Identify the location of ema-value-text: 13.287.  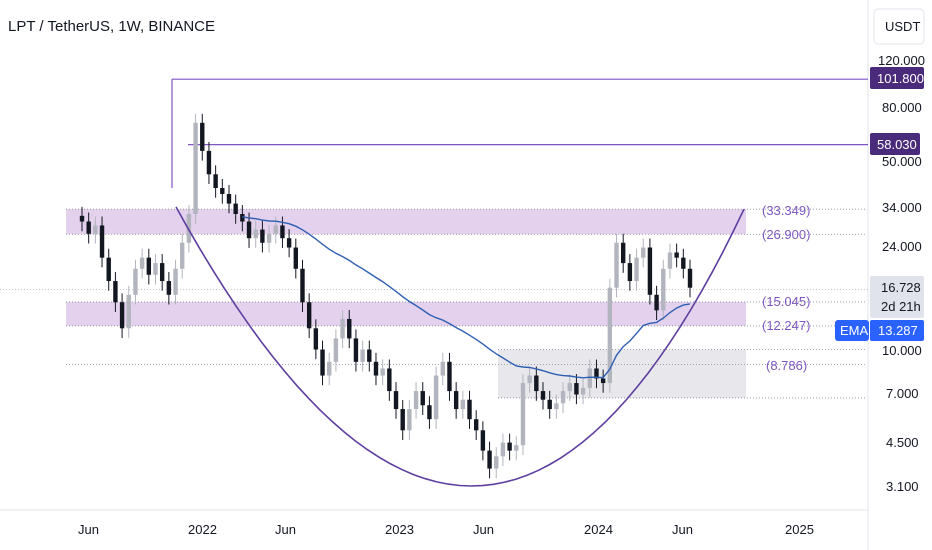
(898, 330).